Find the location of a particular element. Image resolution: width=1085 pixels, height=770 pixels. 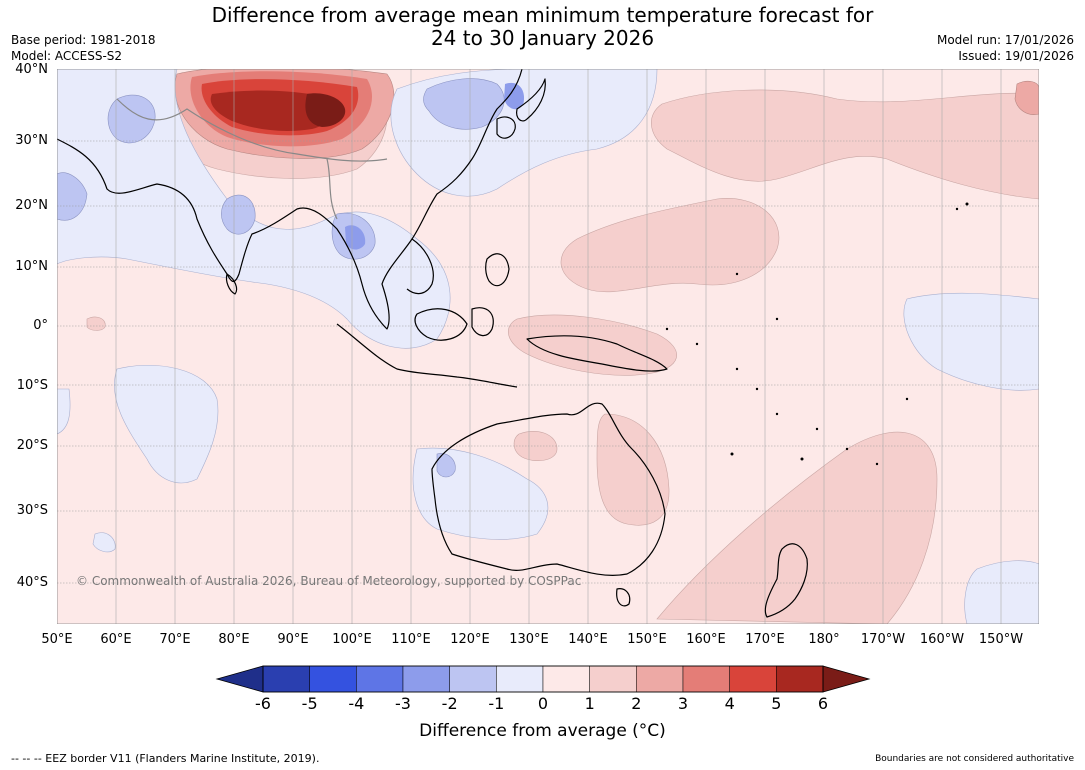

lat-label-0: 0° is located at coordinates (40, 325).